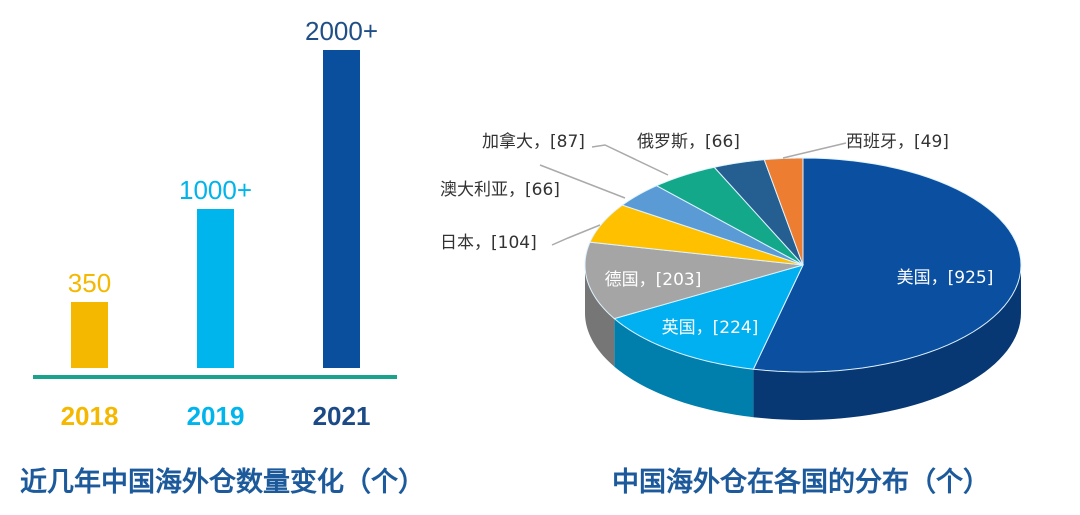  I want to click on pie-label-俄罗斯: 俄罗斯，[66], so click(688, 142).